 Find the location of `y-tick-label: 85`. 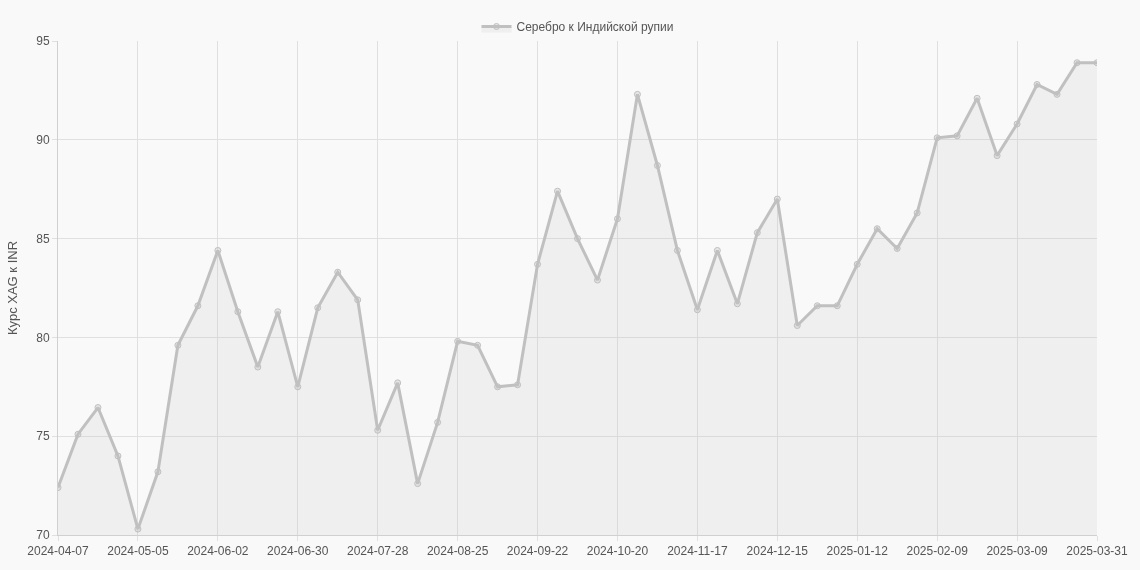

y-tick-label: 85 is located at coordinates (43, 238).